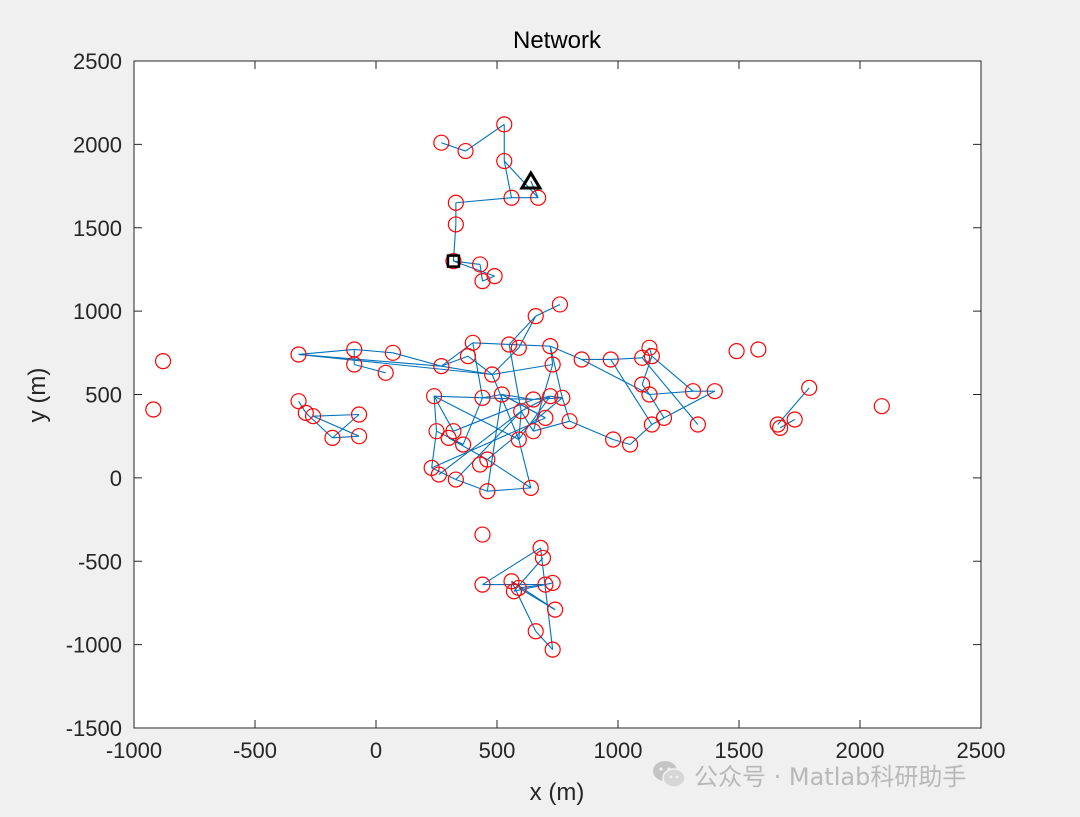 The image size is (1080, 817). Describe the element at coordinates (376, 750) in the screenshot. I see `x-tick-label: 0` at that location.